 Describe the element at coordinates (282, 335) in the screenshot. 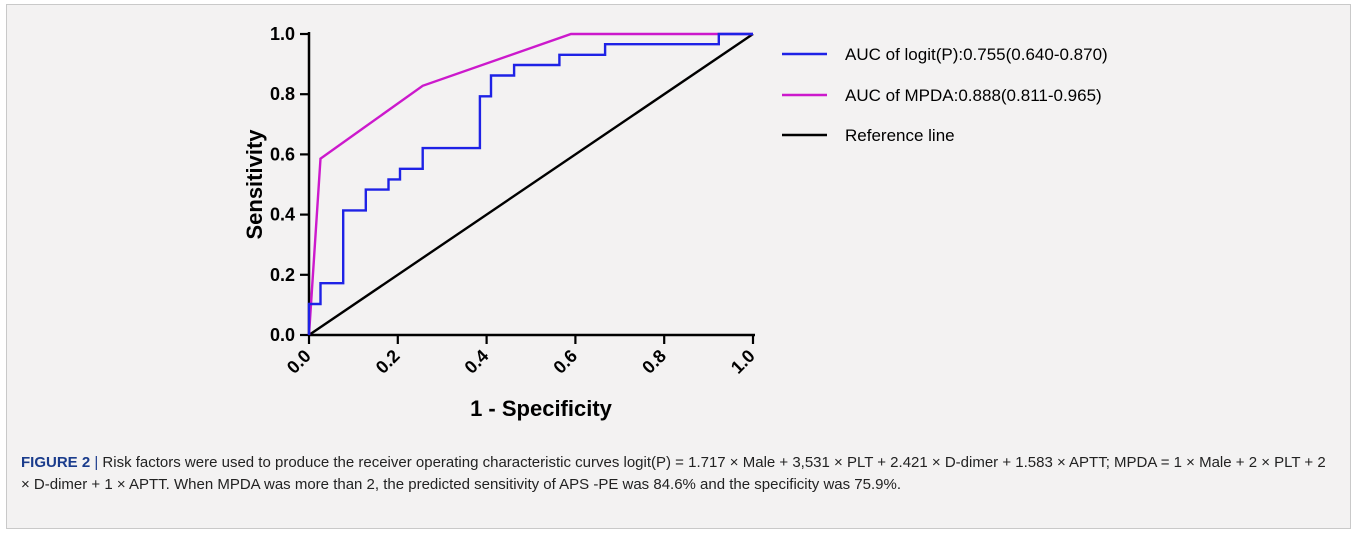

I see `y-tick-label: 0.0` at that location.